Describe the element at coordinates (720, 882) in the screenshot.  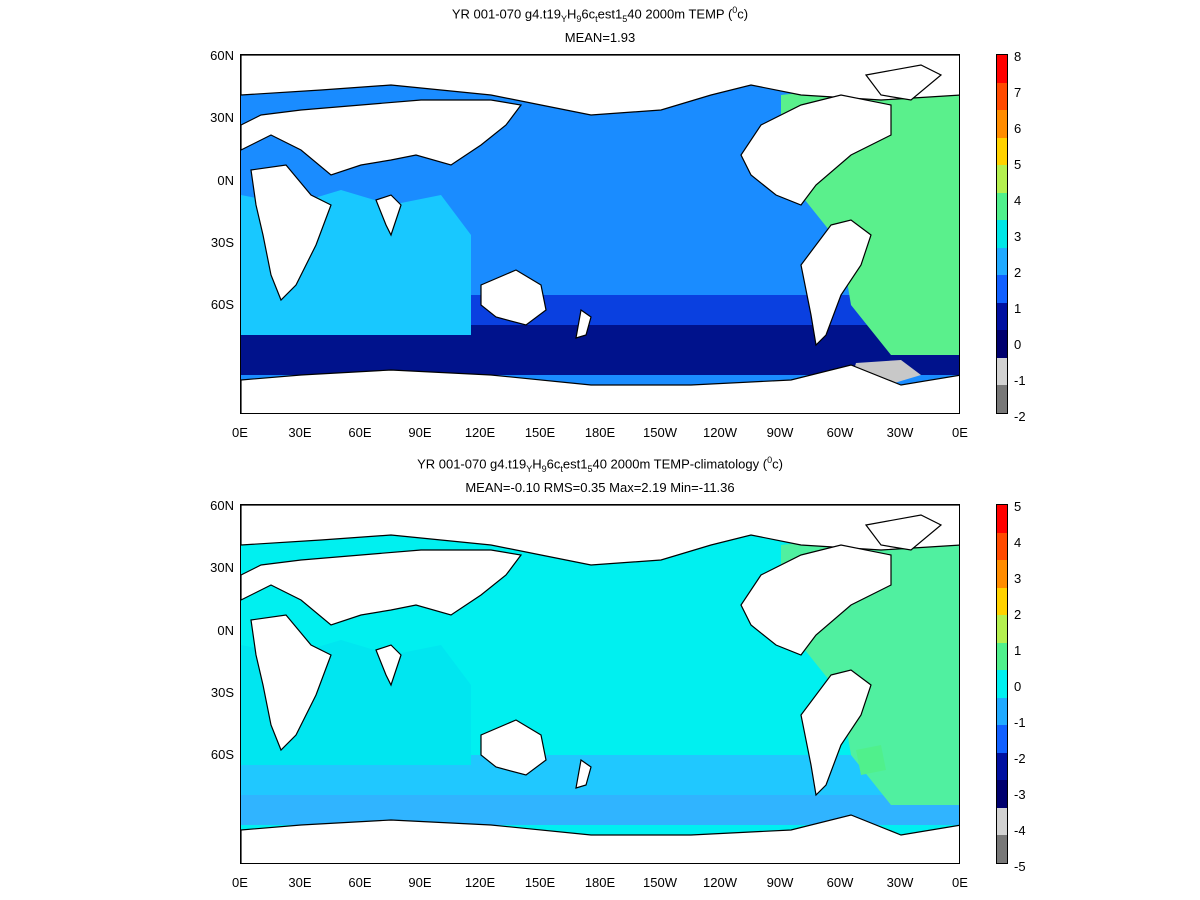
I see `panel2-xtick-120w: 120W` at that location.